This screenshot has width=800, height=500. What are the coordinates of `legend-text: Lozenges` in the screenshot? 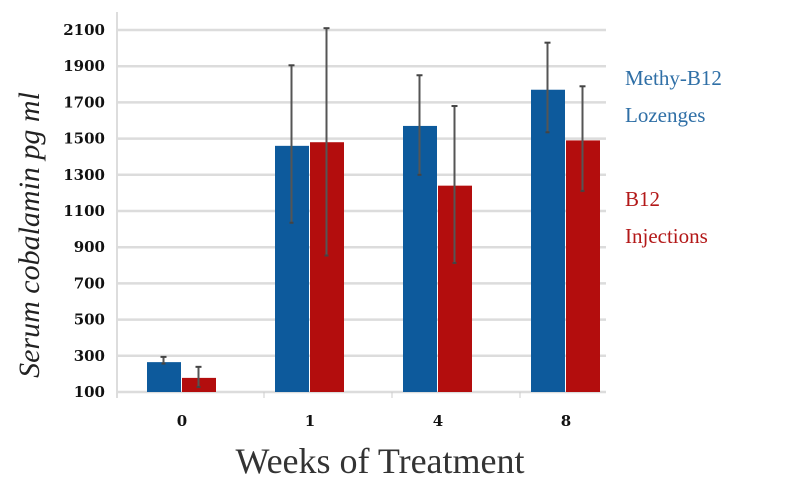 It's located at (665, 115).